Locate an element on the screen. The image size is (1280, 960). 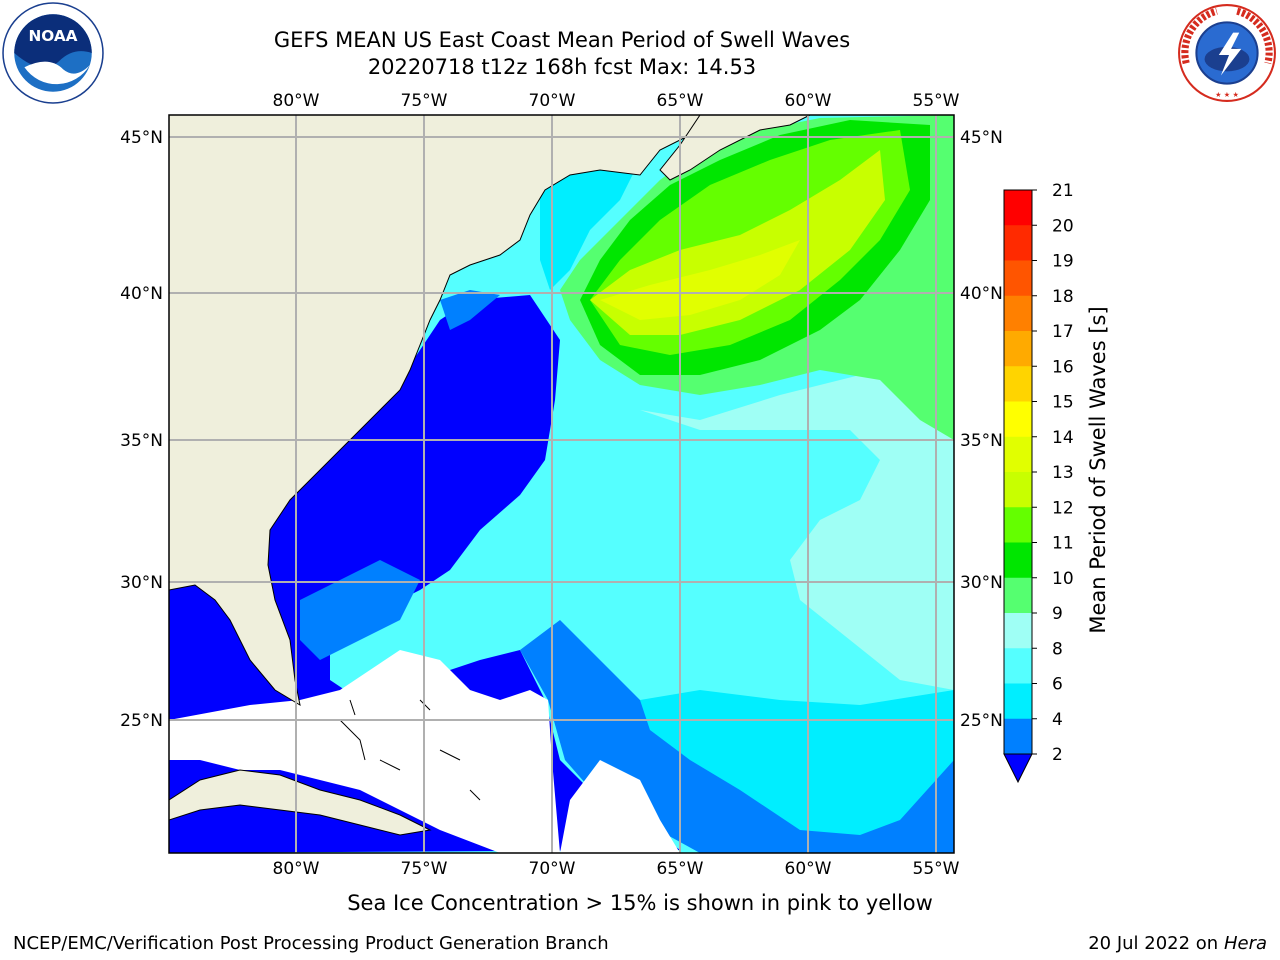
land-nova-scotia is located at coordinates (735, 148).